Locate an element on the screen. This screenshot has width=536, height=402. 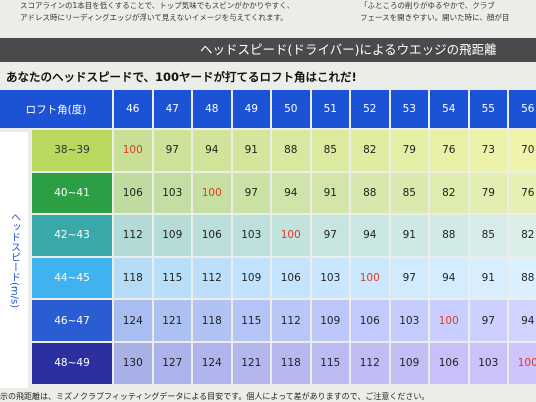
banner: ヘッドスピード(ドライバー)によるウエッジの飛距離 is located at coordinates (268, 50).